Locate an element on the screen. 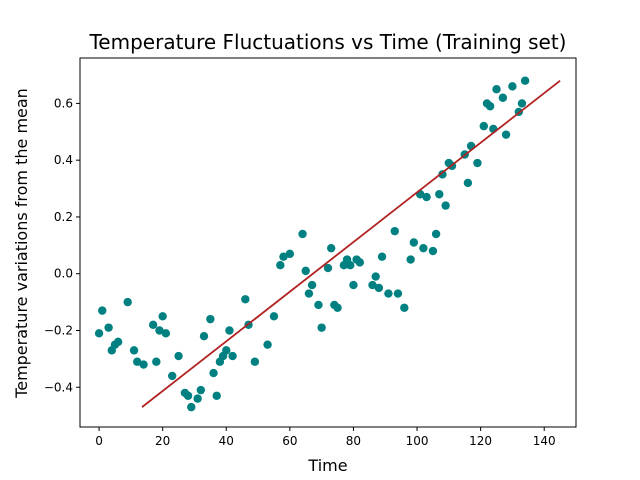 This screenshot has height=480, width=640. x-axis-ticks: 0 20 40 60 80 100 120 140 is located at coordinates (325, 437).